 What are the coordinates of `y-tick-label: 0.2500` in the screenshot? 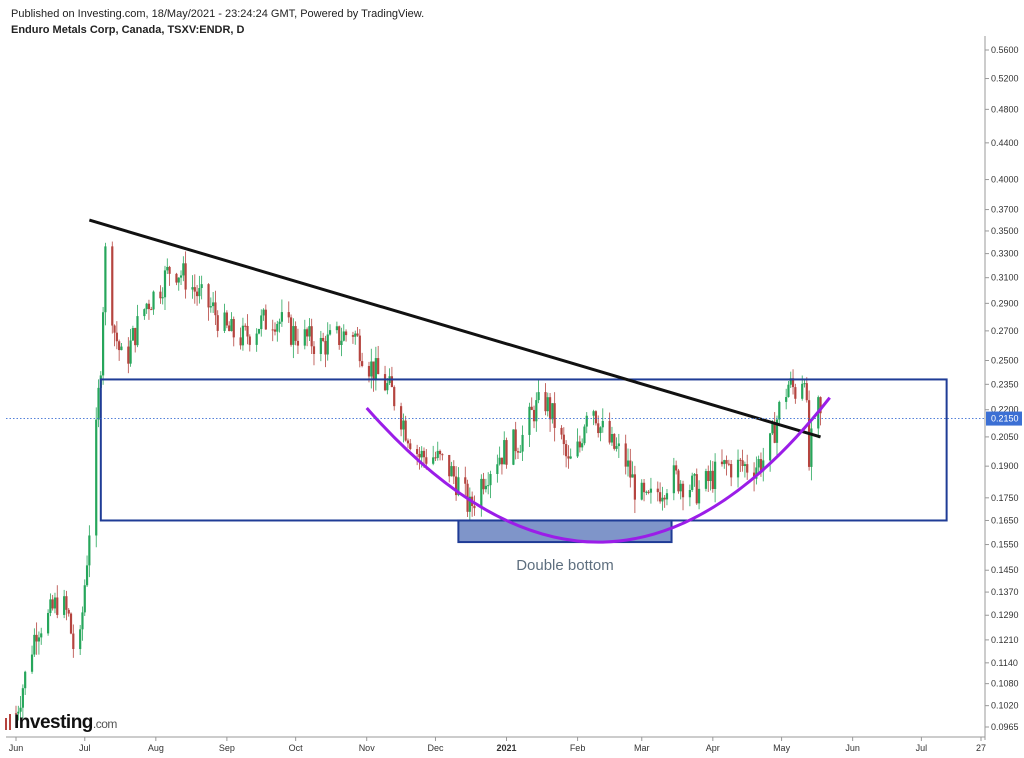 It's located at (1005, 361).